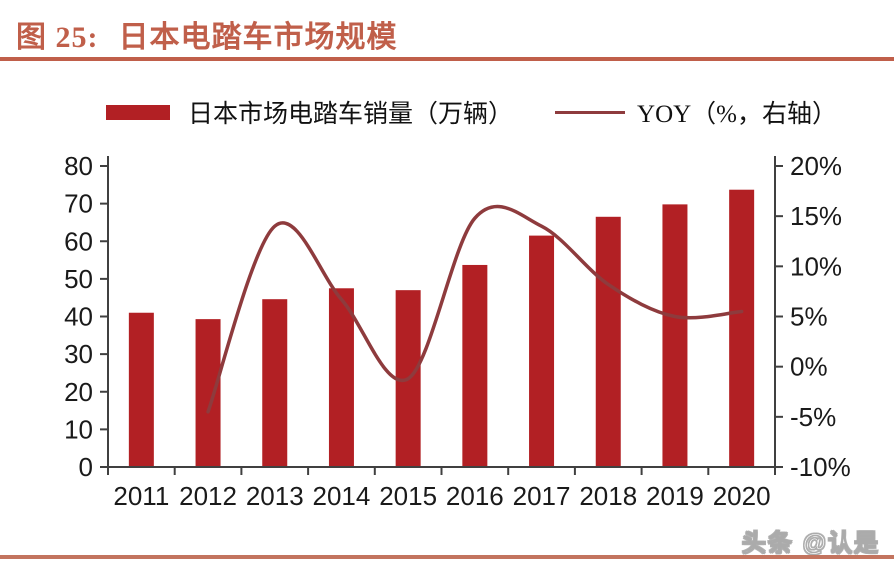 The height and width of the screenshot is (568, 894). I want to click on page-title: 日本电踏车市场规模, so click(258, 37).